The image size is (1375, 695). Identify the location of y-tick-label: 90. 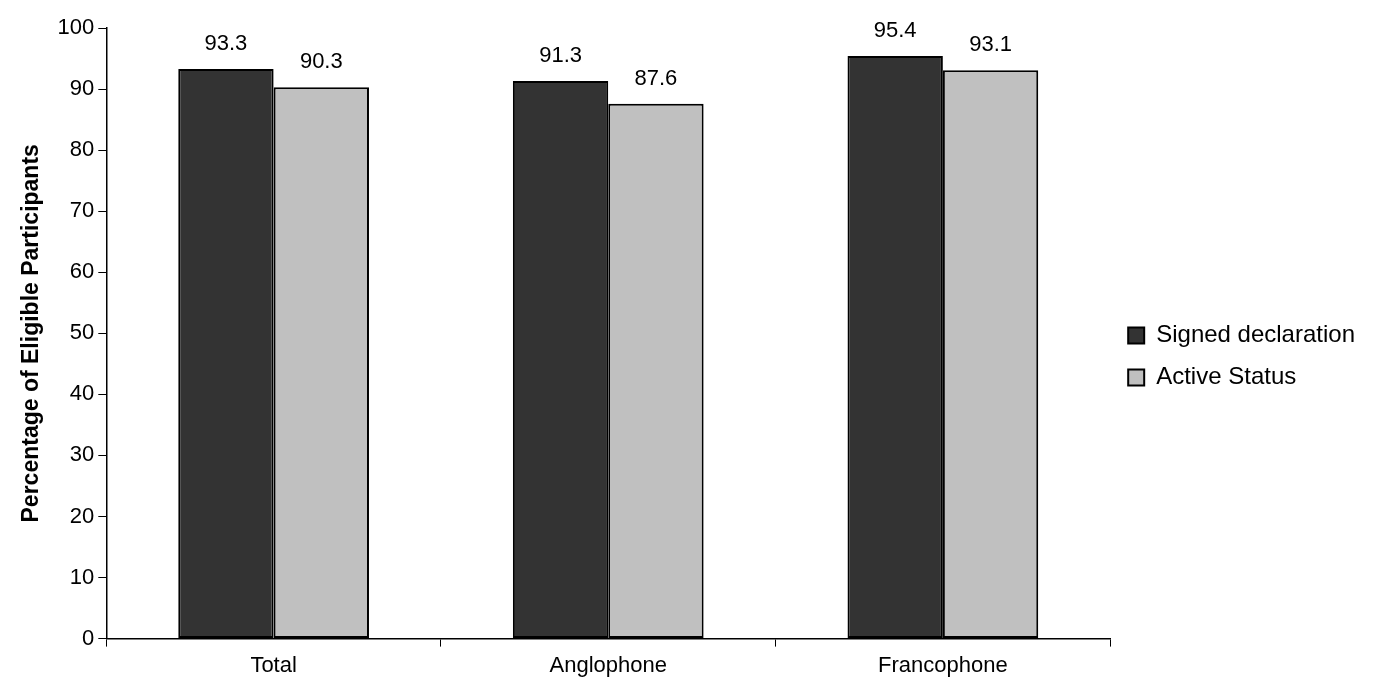
(82, 88).